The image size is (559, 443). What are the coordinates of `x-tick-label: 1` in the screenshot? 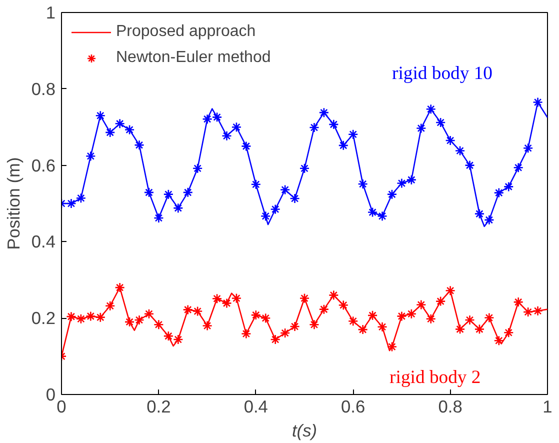 It's located at (547, 406).